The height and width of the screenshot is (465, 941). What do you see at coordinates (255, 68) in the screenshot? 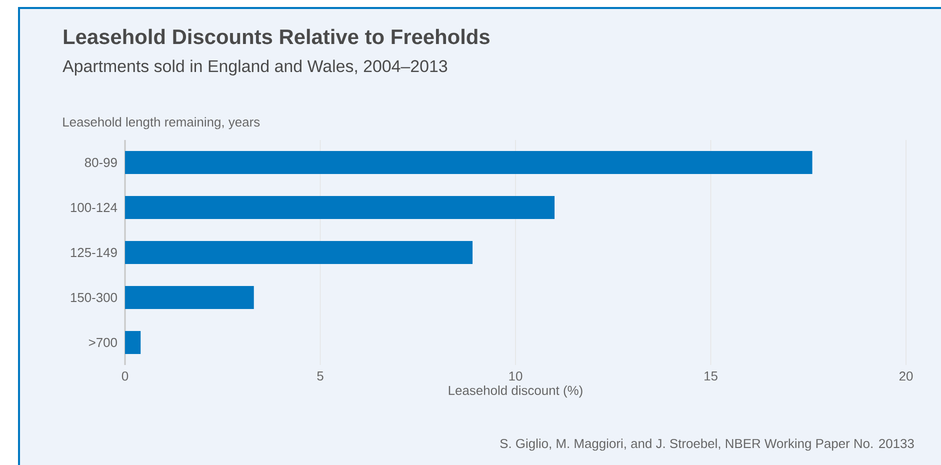
I see `chart-subtitle: Apartments sold in England and Wales, 2004–2013` at bounding box center [255, 68].